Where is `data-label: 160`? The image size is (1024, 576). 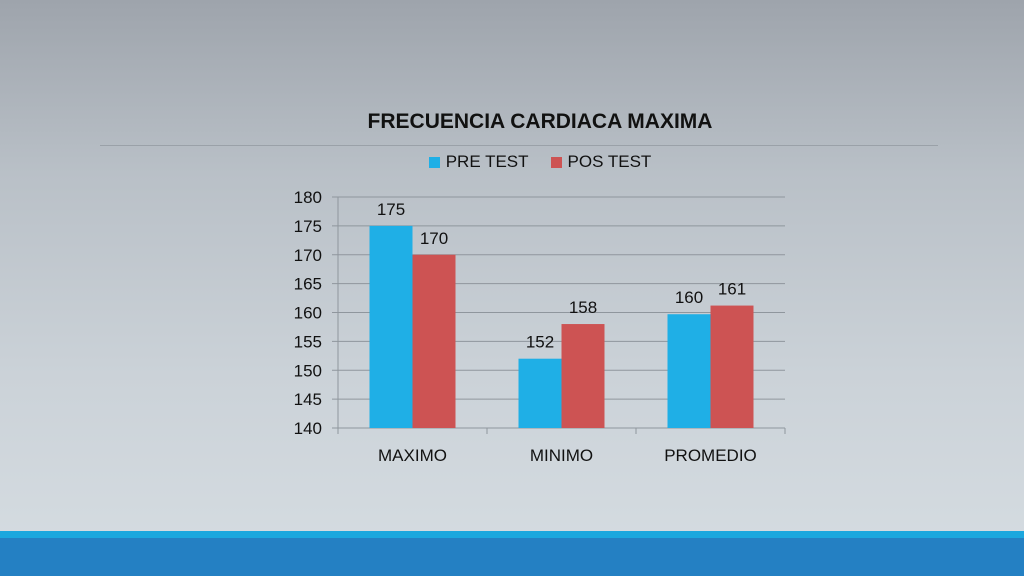 data-label: 160 is located at coordinates (689, 297).